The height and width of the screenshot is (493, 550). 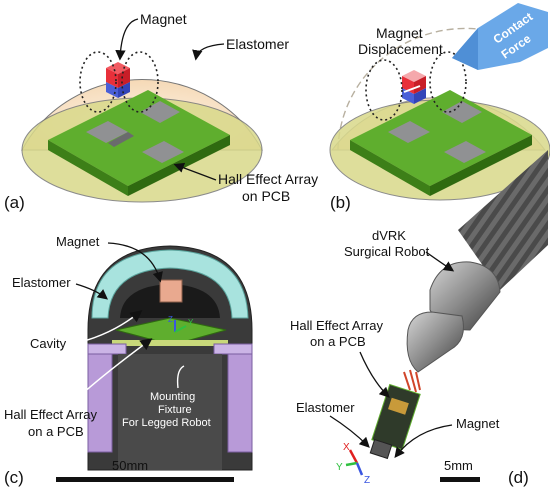 What do you see at coordinates (440, 261) in the screenshot?
I see `leader-robot` at bounding box center [440, 261].